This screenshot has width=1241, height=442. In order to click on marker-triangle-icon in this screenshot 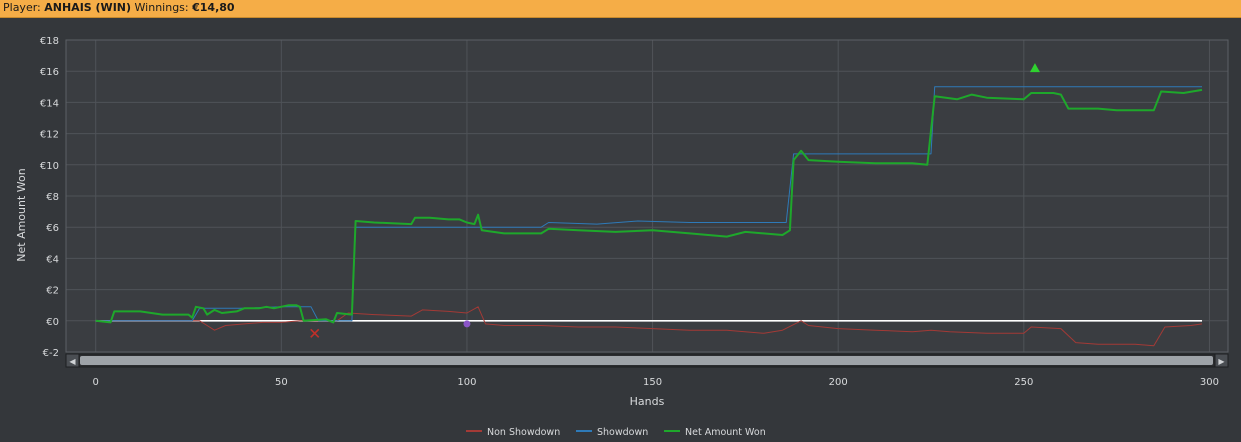, I will do `click(1034, 68)`.